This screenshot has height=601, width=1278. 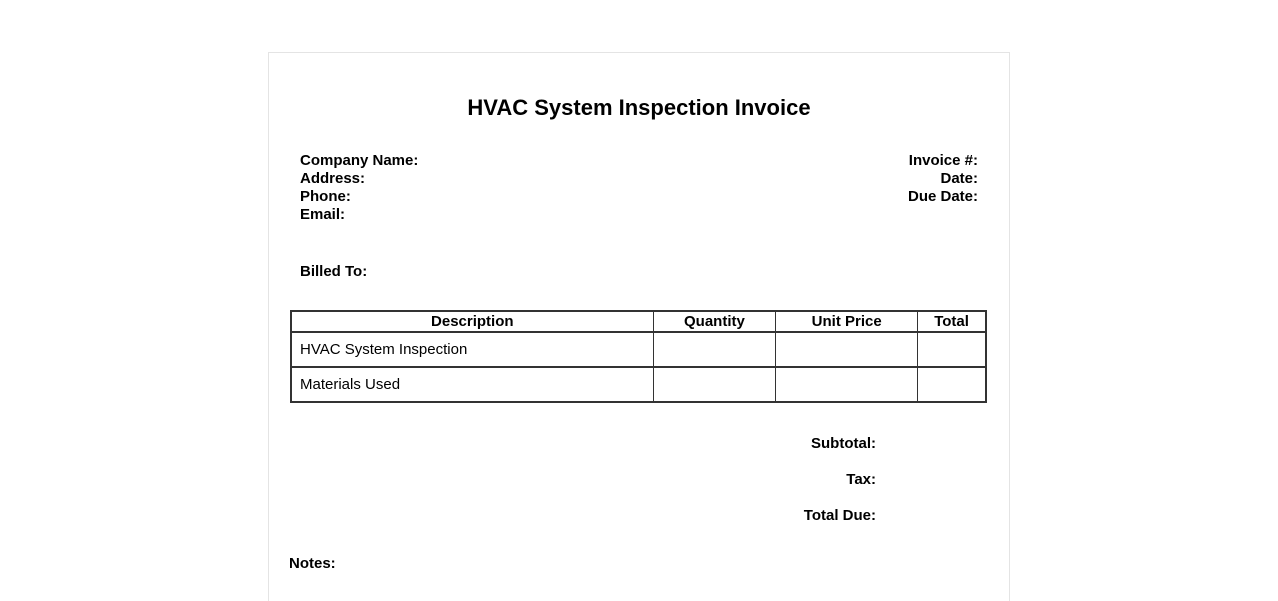 I want to click on col-header-quantity: Quantity, so click(x=714, y=321).